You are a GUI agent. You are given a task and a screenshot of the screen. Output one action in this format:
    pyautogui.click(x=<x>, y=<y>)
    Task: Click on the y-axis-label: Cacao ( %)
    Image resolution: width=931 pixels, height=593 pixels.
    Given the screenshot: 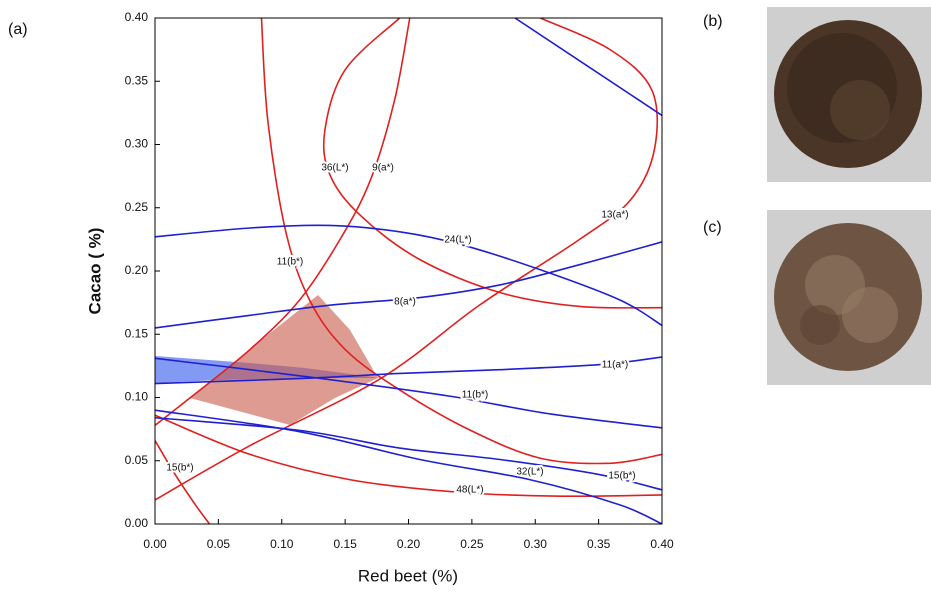 What is the action you would take?
    pyautogui.click(x=94, y=271)
    